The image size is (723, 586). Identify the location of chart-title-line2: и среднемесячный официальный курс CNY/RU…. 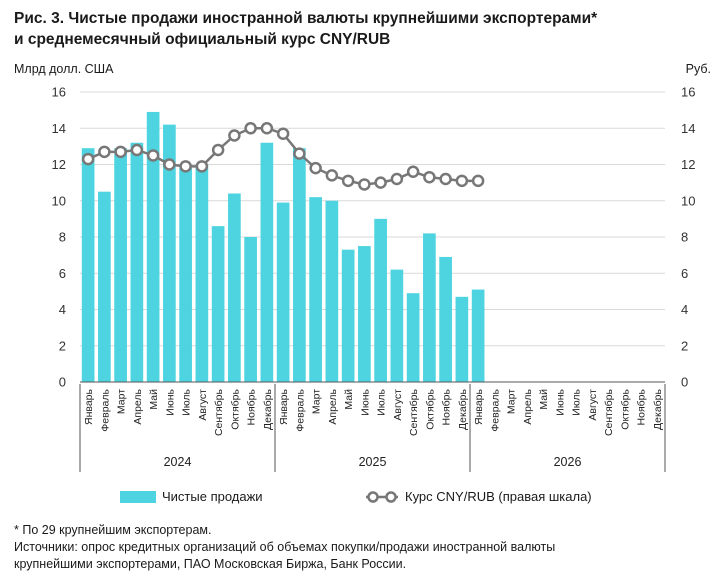
(202, 39).